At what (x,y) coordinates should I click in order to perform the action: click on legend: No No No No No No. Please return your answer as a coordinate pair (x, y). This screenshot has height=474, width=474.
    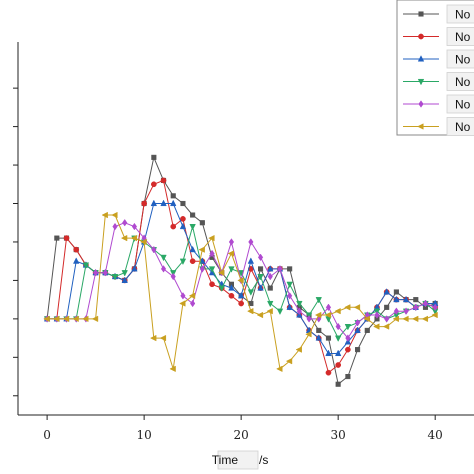
    Looking at the image, I should click on (435, 68).